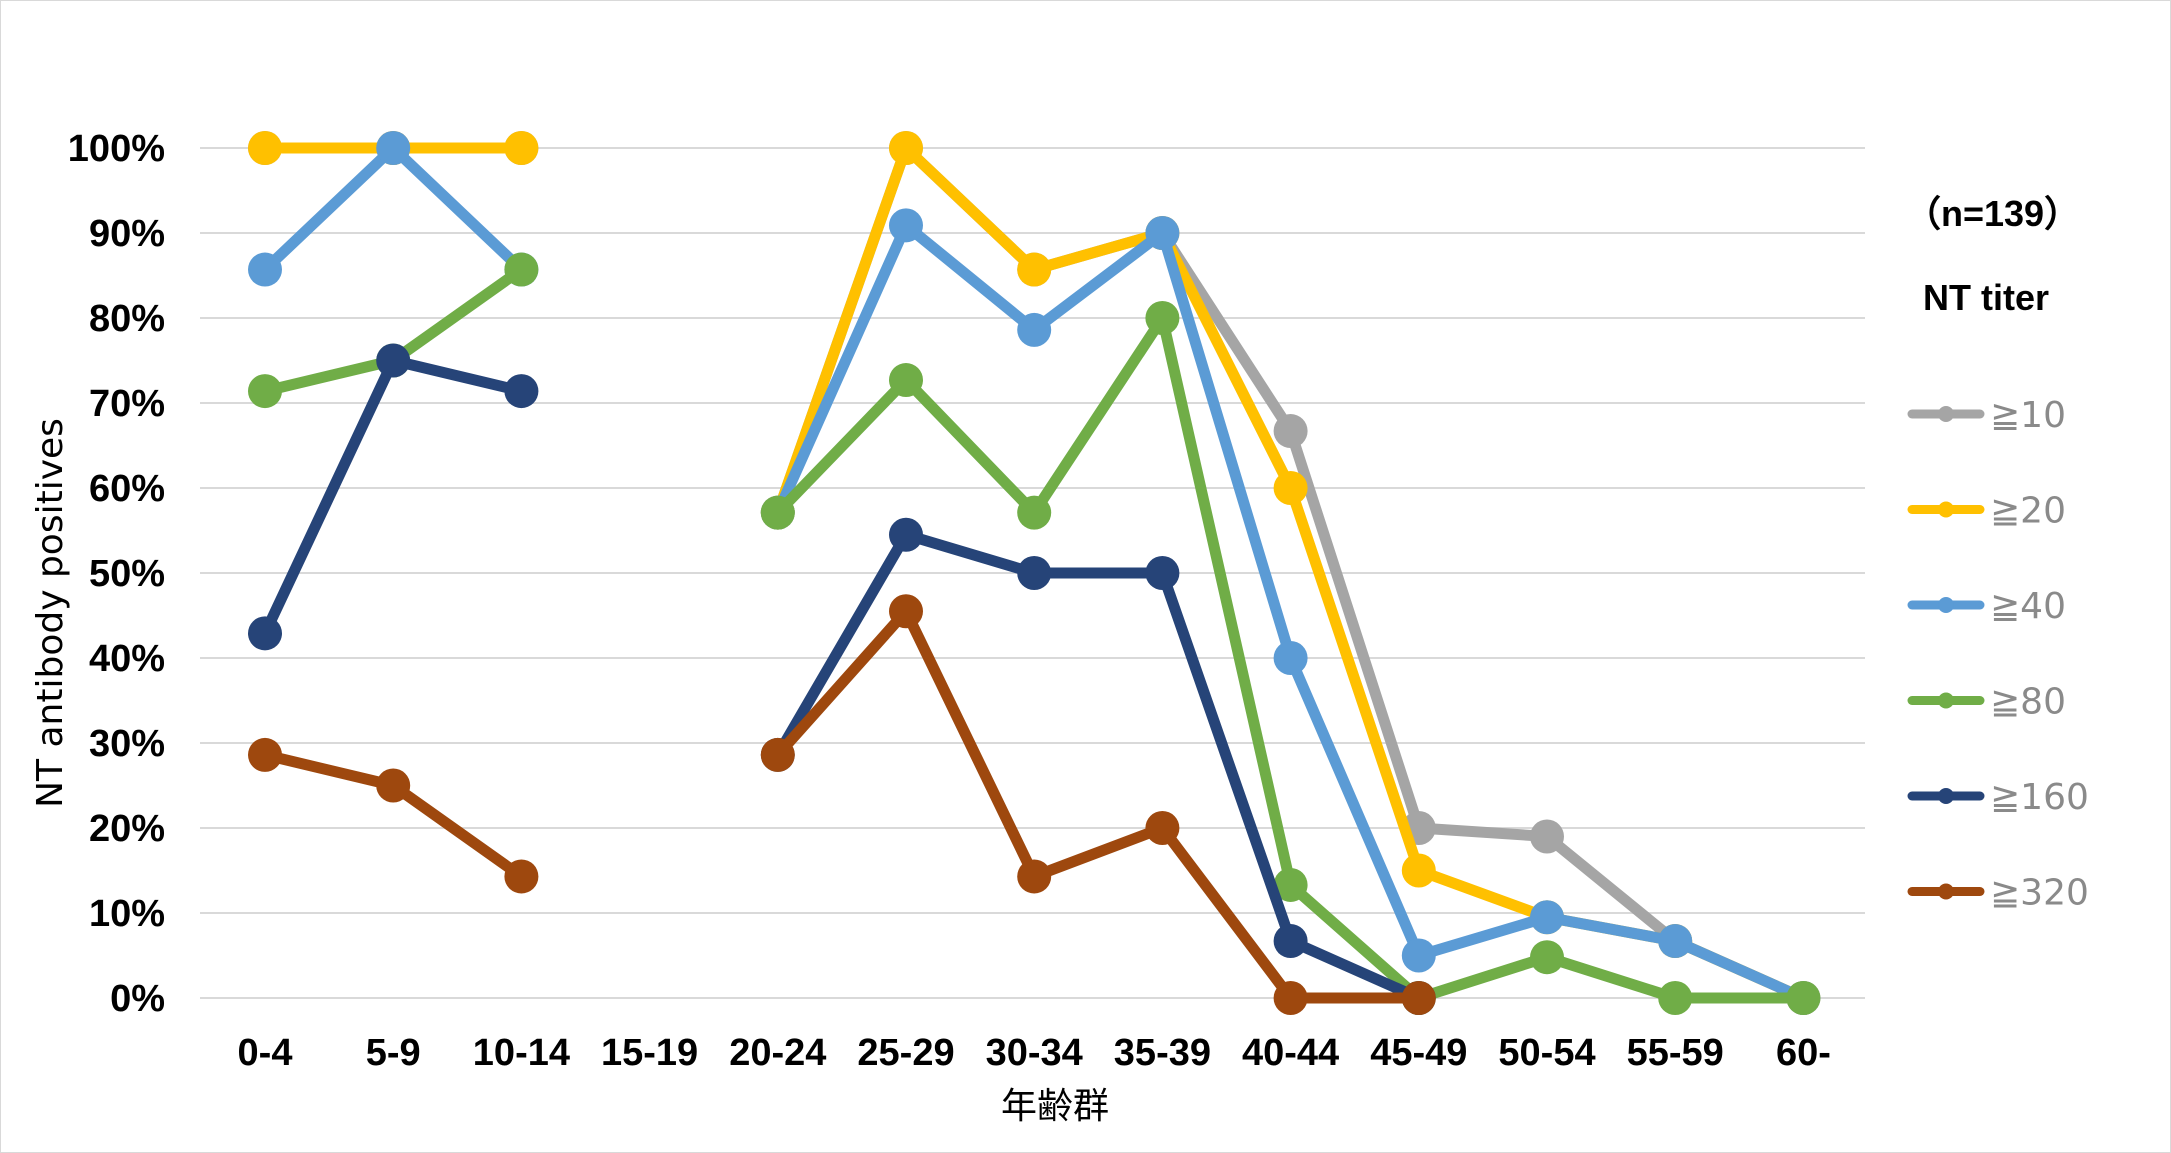  What do you see at coordinates (137, 999) in the screenshot?
I see `y-tick-label: 0%` at bounding box center [137, 999].